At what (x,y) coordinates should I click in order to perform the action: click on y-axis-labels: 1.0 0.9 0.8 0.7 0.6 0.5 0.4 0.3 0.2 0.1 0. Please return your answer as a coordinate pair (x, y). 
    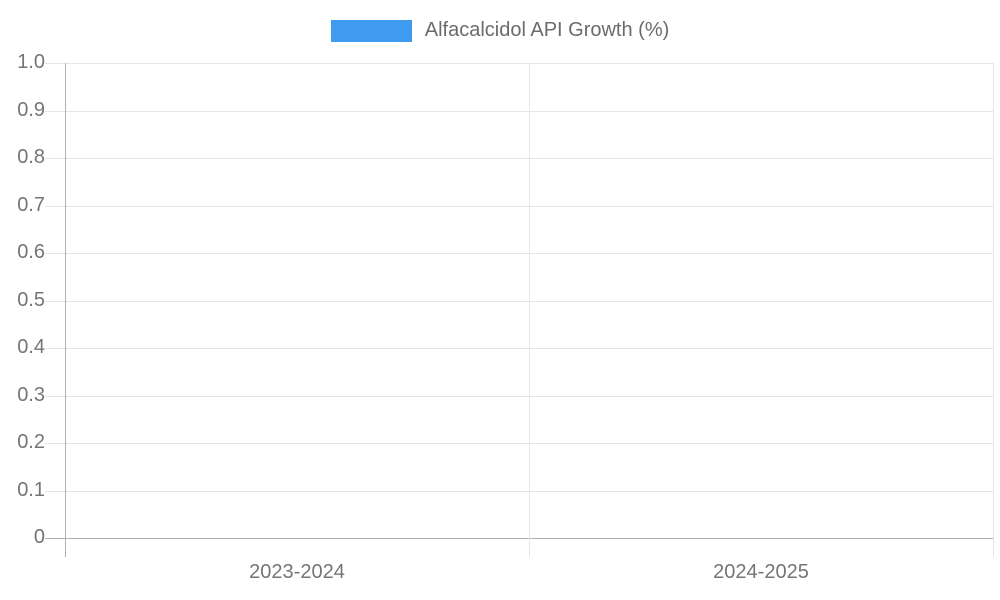
    Looking at the image, I should click on (22, 299).